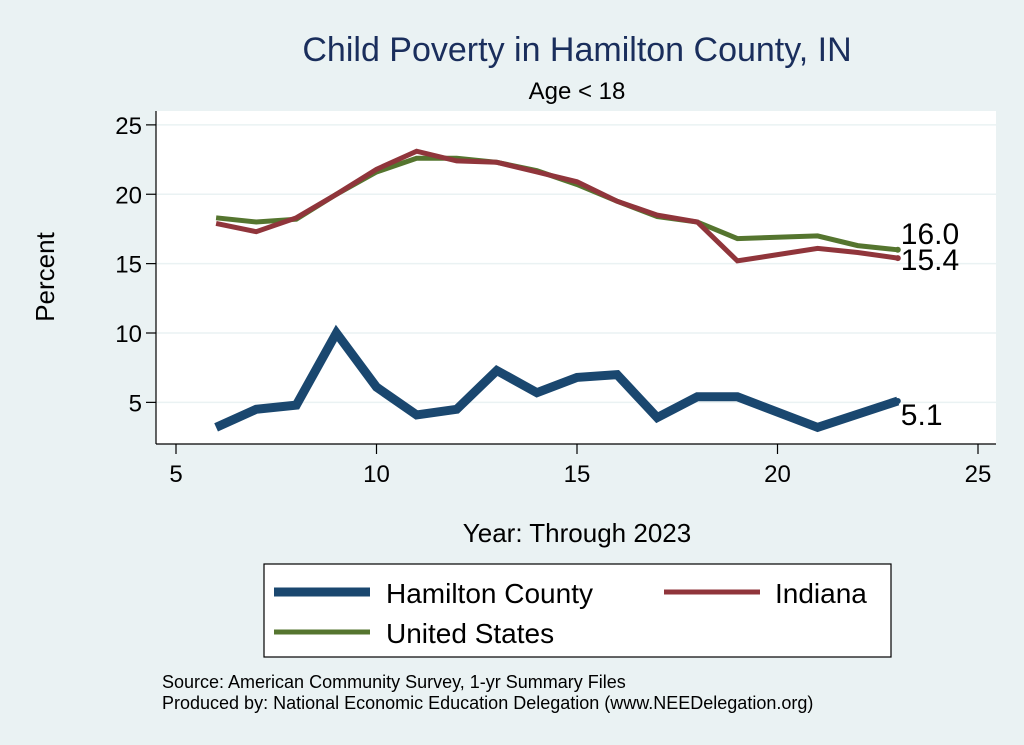  I want to click on series-line-indiana, so click(557, 206).